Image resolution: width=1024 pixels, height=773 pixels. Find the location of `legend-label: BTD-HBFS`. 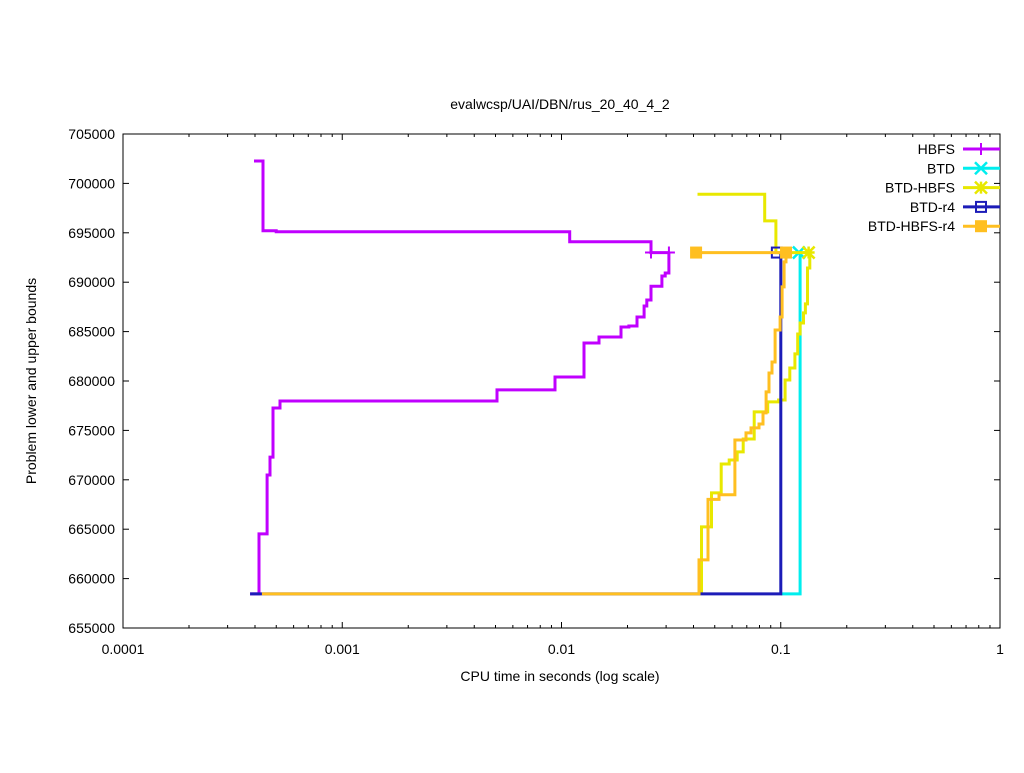

legend-label: BTD-HBFS is located at coordinates (920, 188).